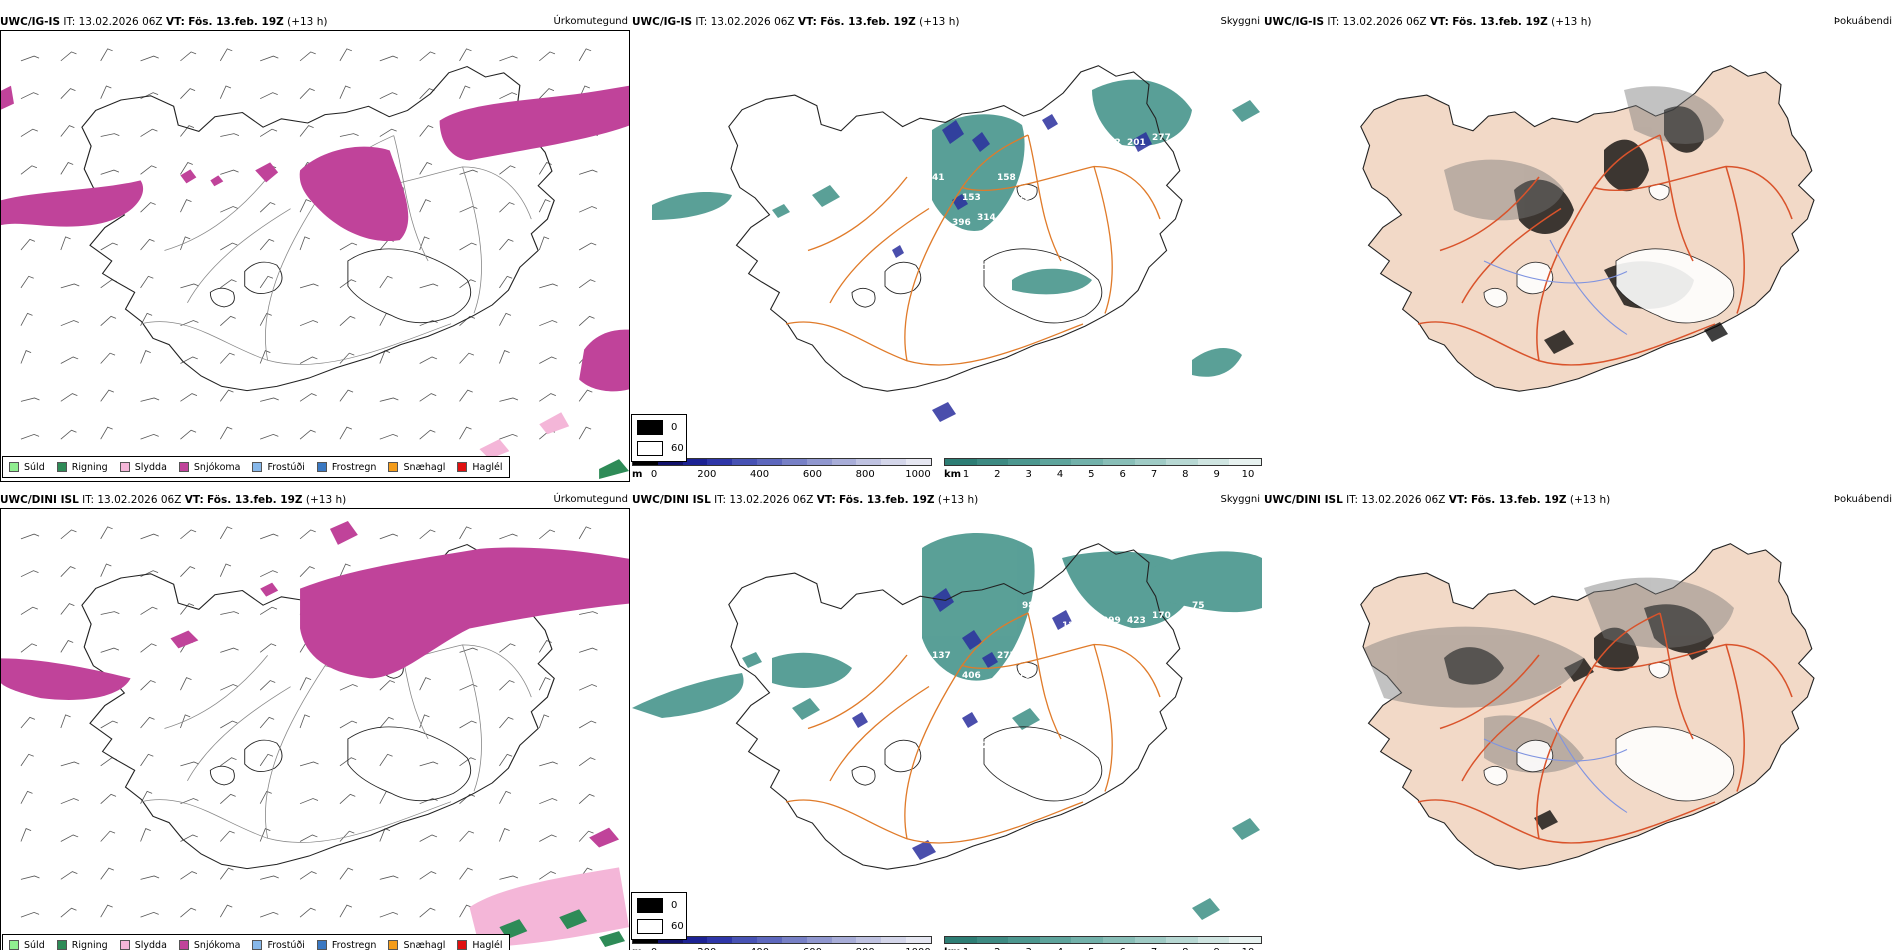  I want to click on legend-label: Haglél, so click(487, 944).